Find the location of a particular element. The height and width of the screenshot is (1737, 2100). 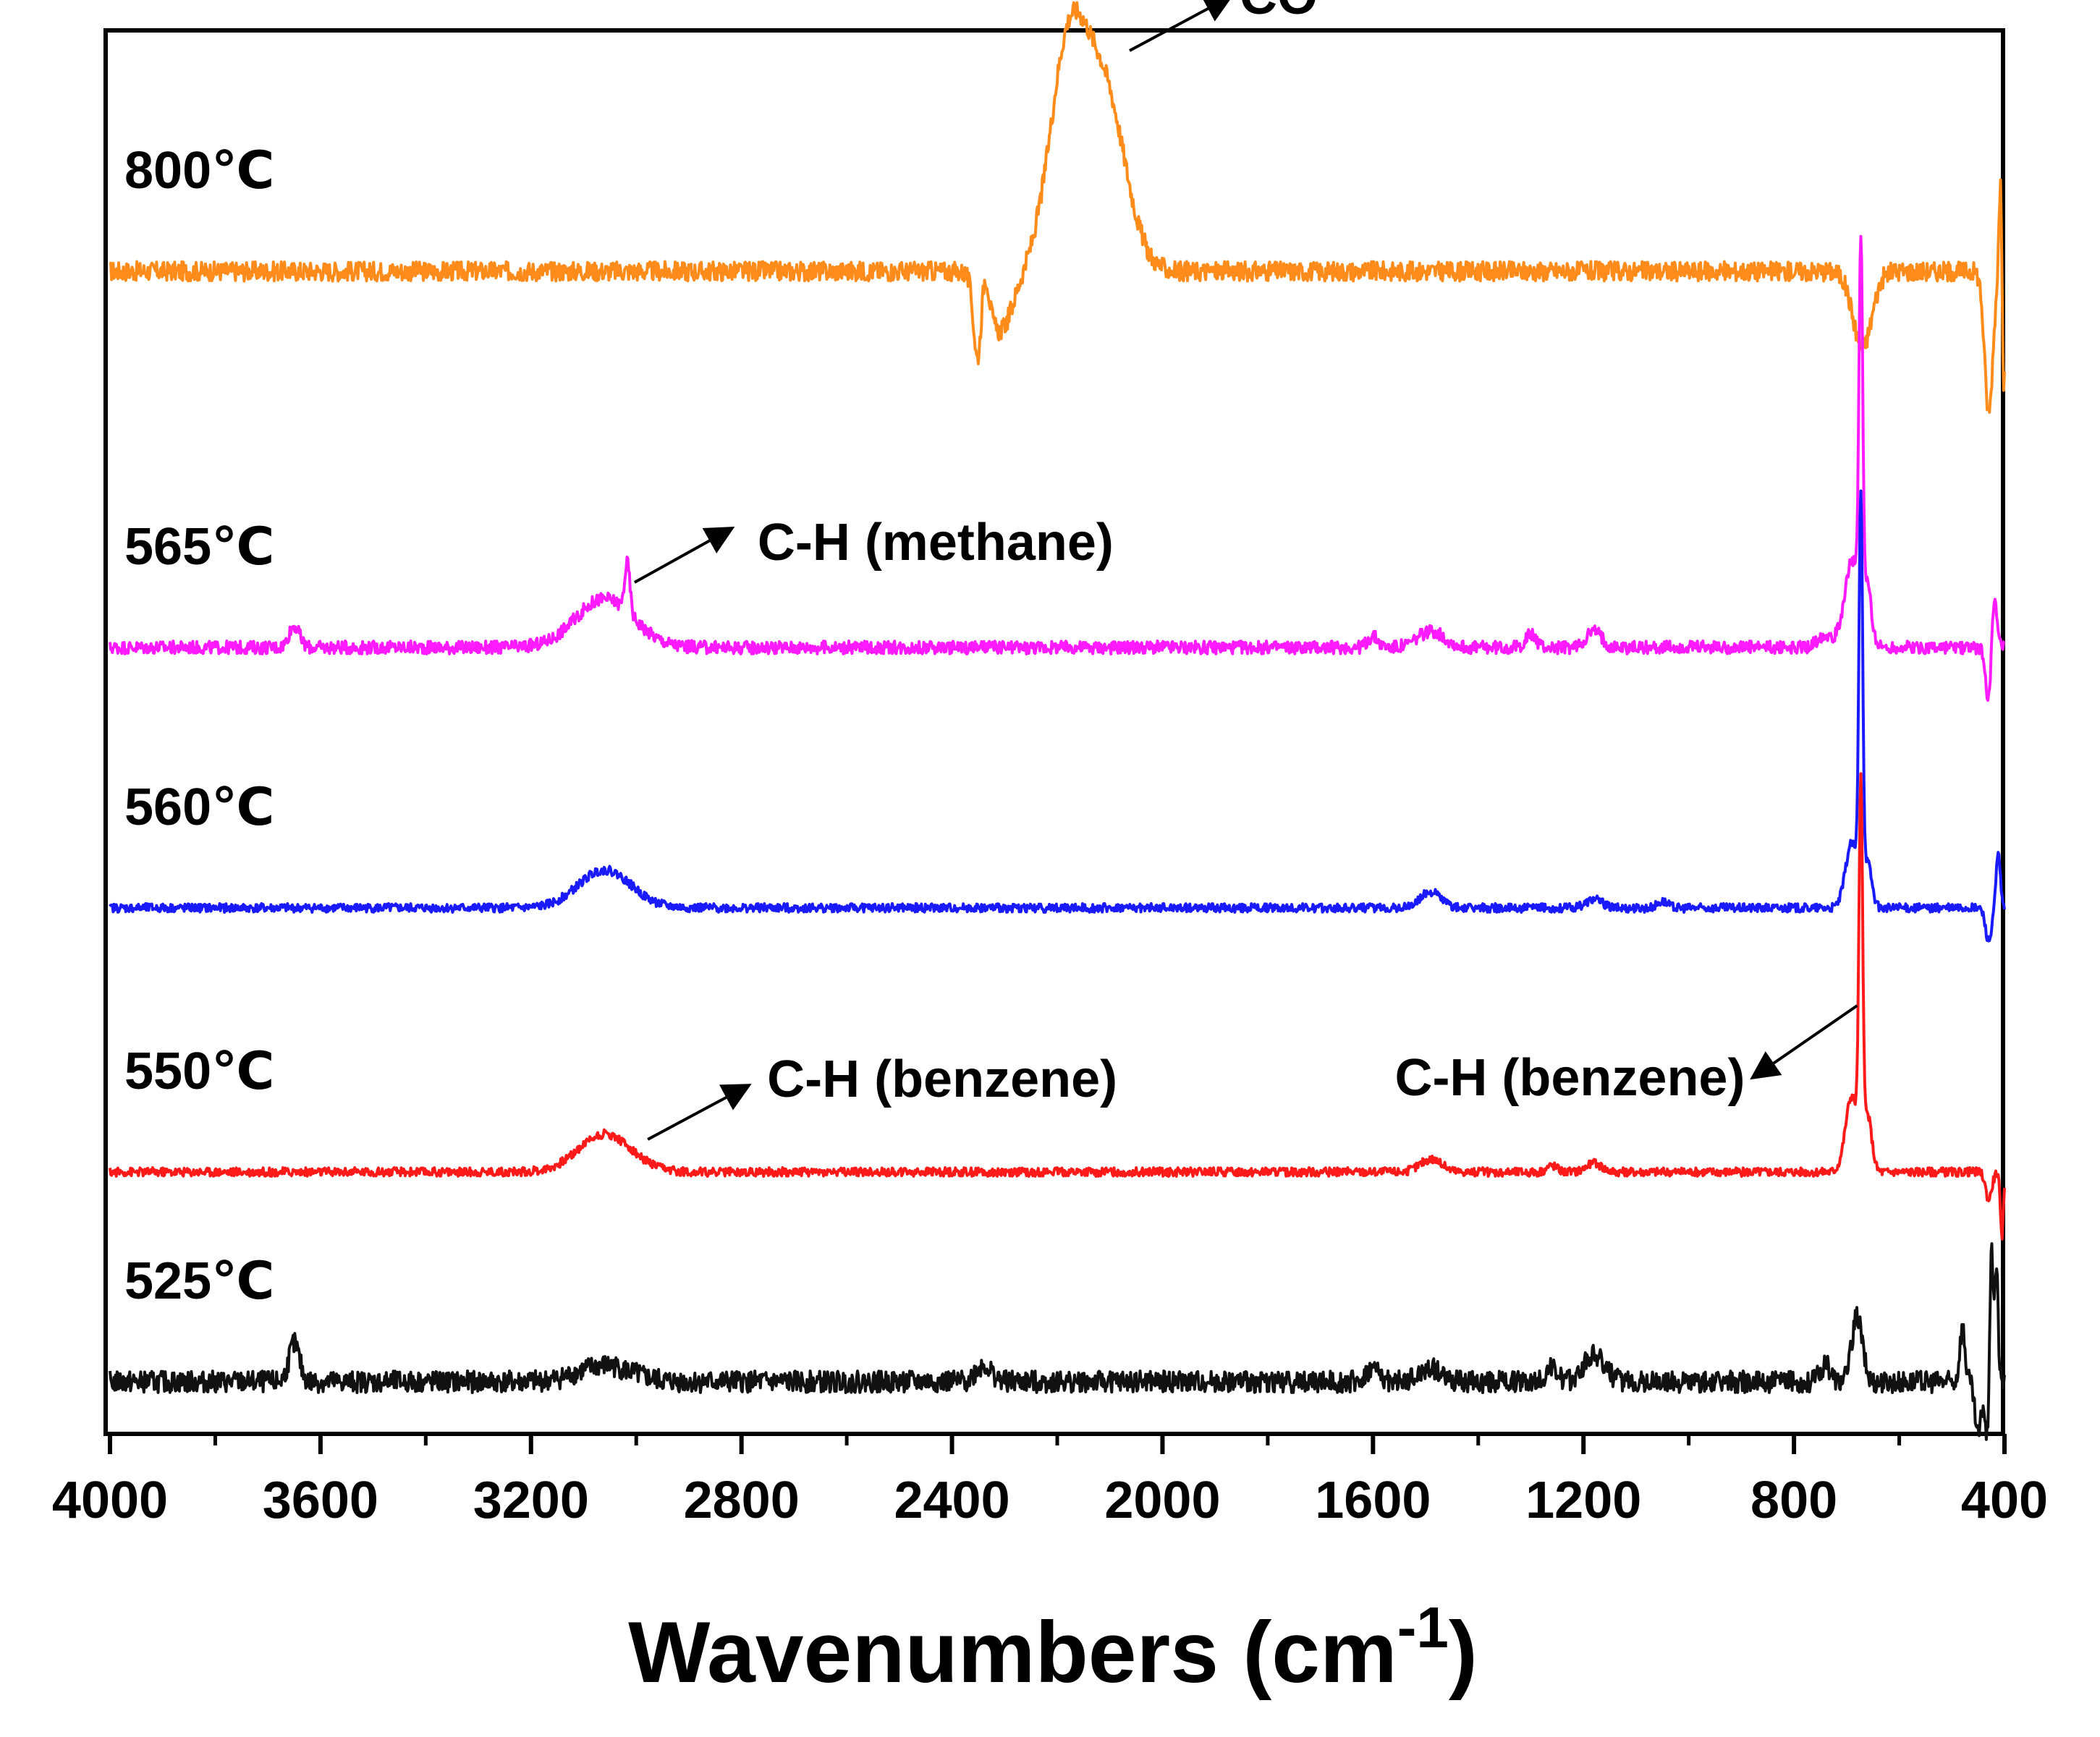

x-tick-label: 2400 is located at coordinates (952, 1500).